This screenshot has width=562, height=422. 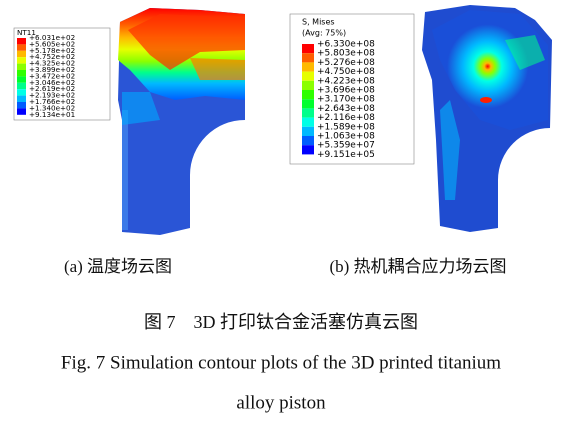 I want to click on legend-label: +9.134e+01, so click(x=52, y=114).